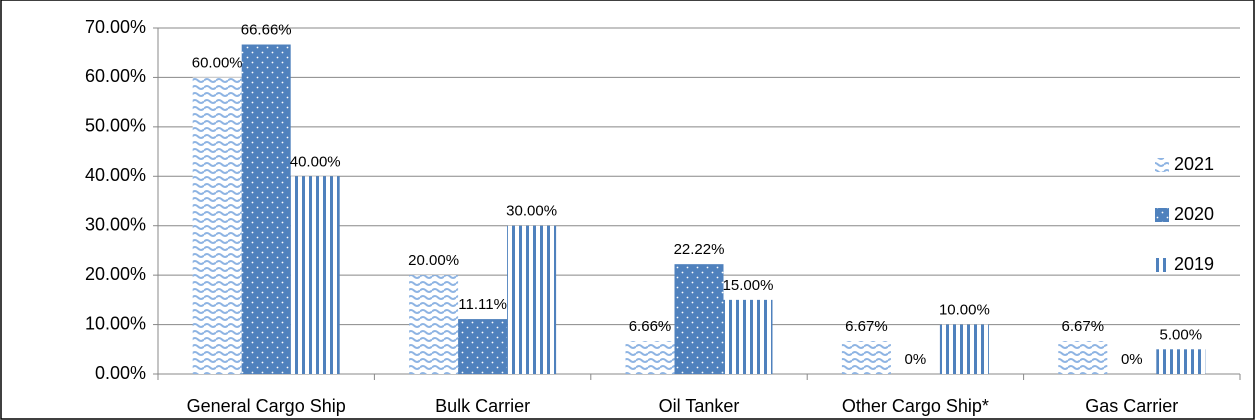 This screenshot has width=1260, height=420. Describe the element at coordinates (1194, 214) in the screenshot. I see `legend-label: 2020` at that location.